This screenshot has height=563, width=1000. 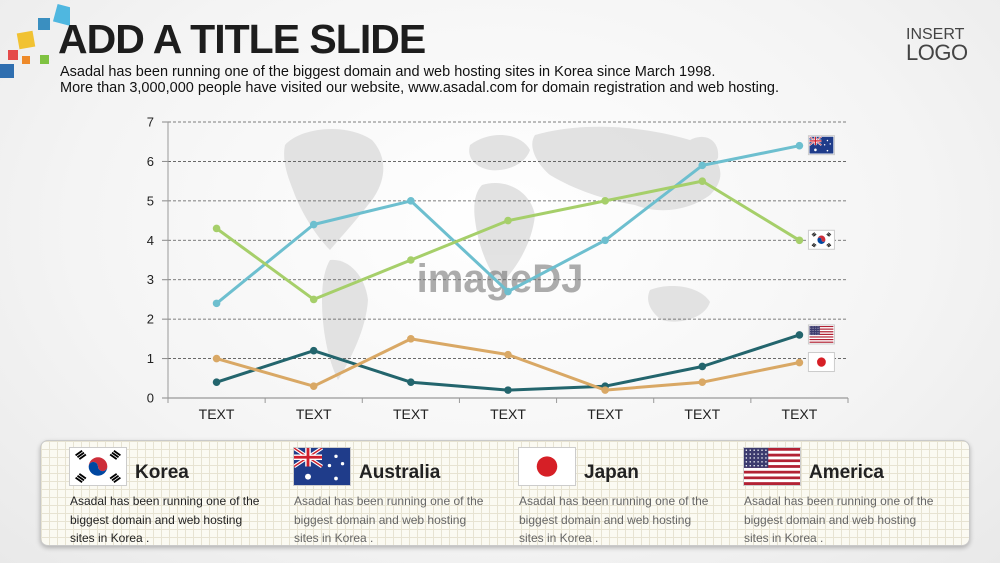 I want to click on logo-line-2: LOGO, so click(x=937, y=52).